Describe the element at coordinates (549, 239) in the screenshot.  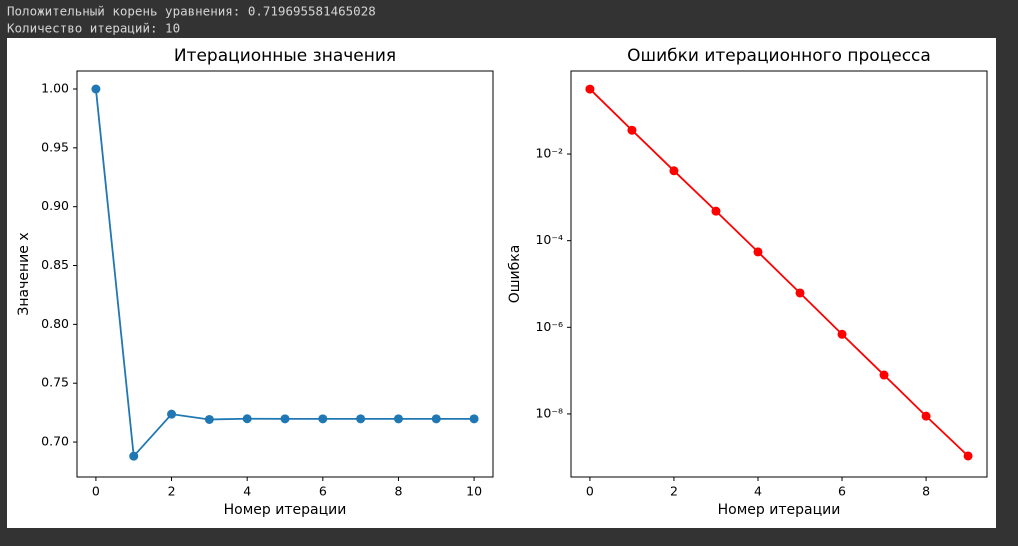
I see `y-tick-label: 10⁻⁴` at that location.